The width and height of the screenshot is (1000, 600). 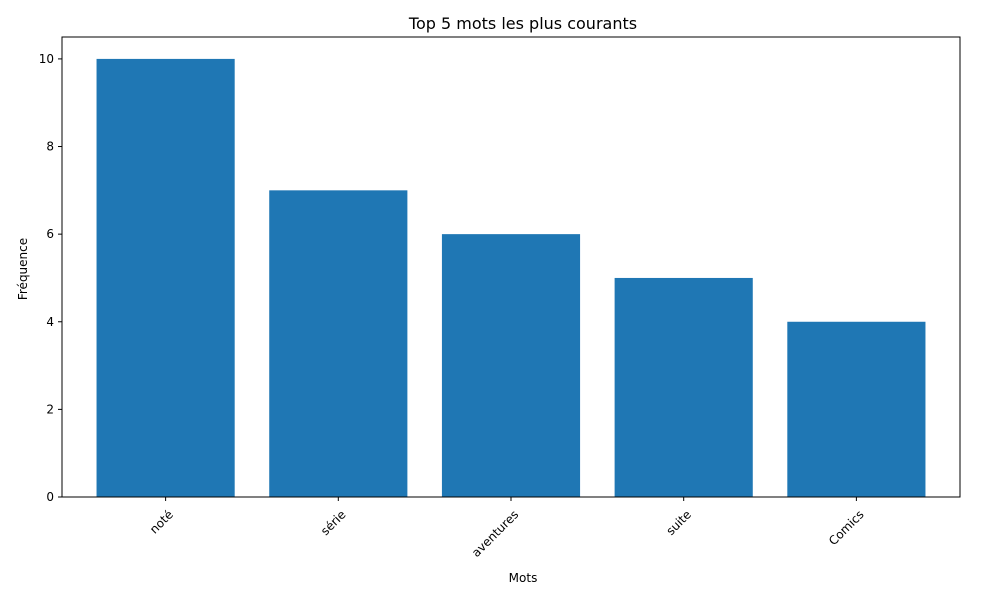 I want to click on y-tick-label-3: 6, so click(x=50, y=234).